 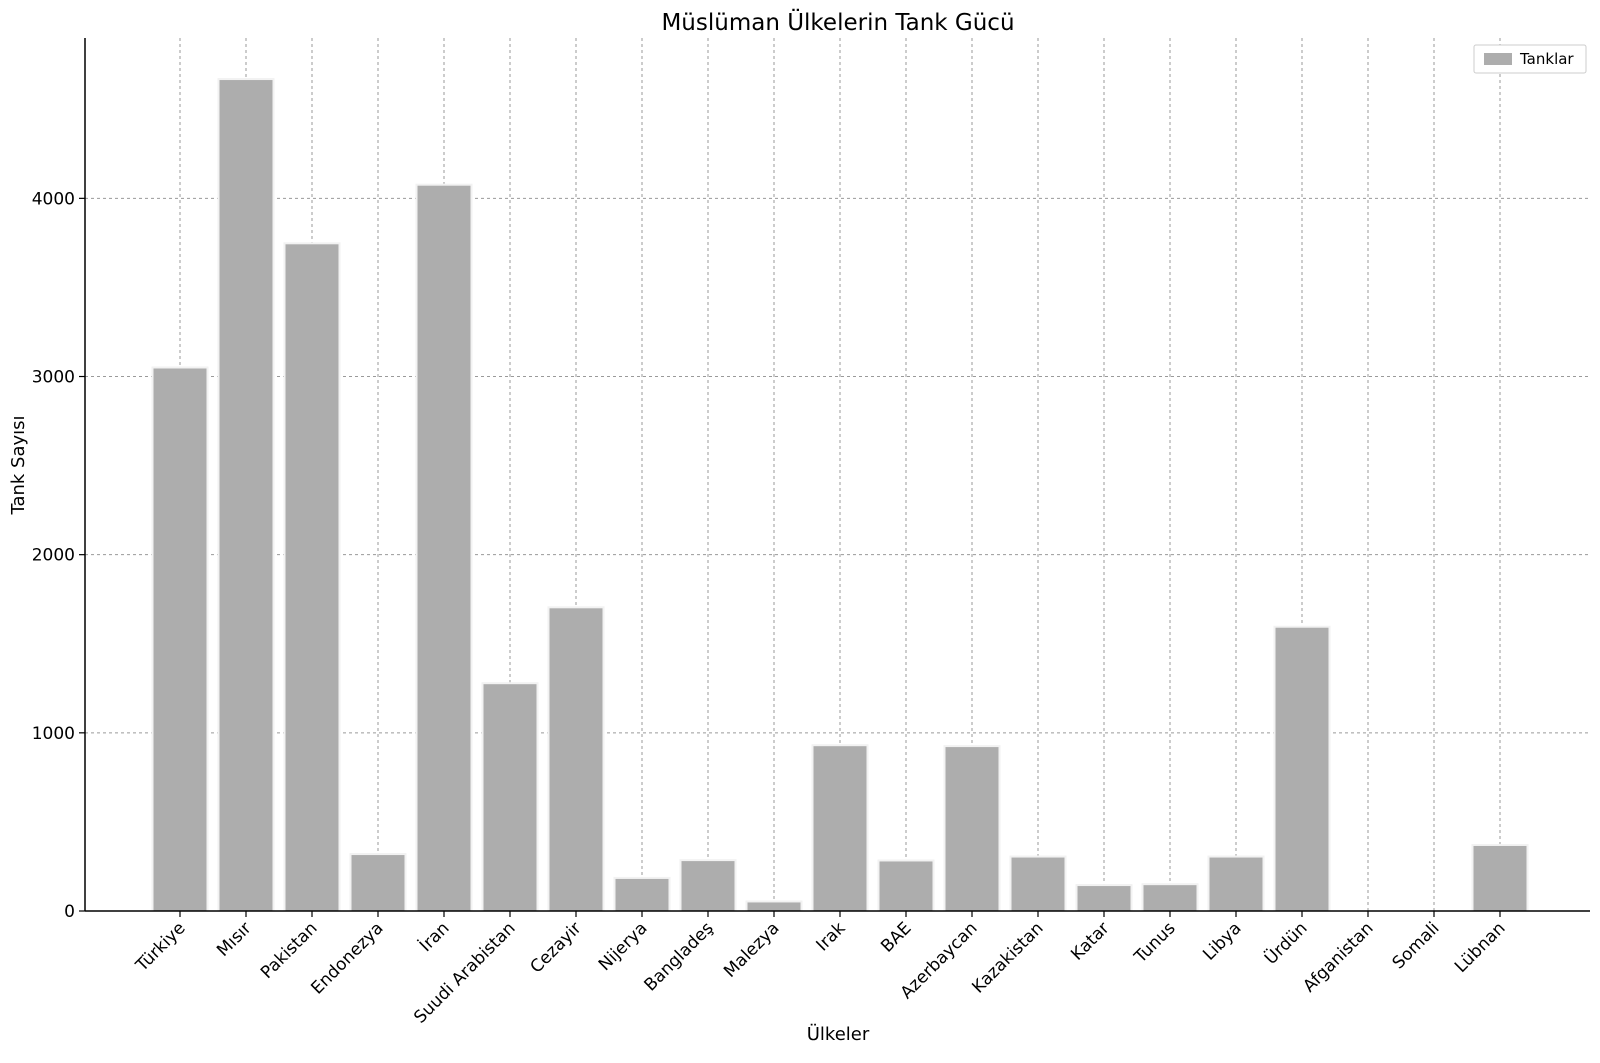 What do you see at coordinates (1038, 884) in the screenshot?
I see `bar-kazakistan` at bounding box center [1038, 884].